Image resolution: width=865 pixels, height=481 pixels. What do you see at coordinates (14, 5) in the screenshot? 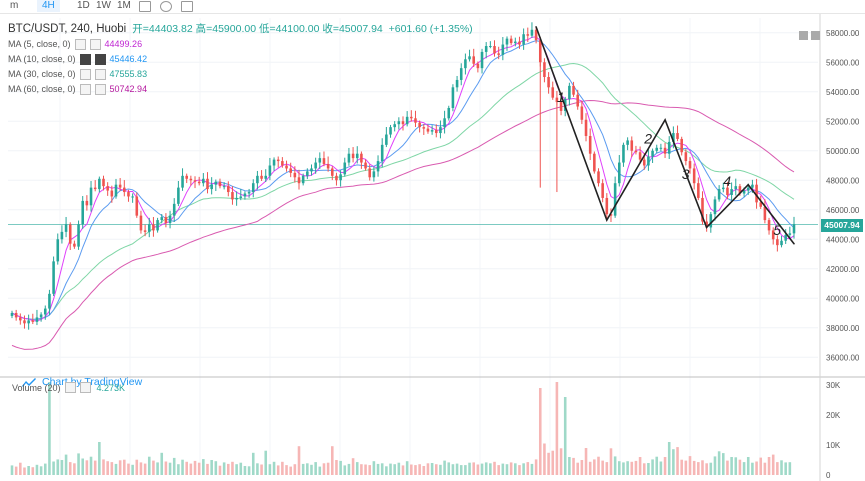
I see `timeframe-minutes: m` at bounding box center [14, 5].